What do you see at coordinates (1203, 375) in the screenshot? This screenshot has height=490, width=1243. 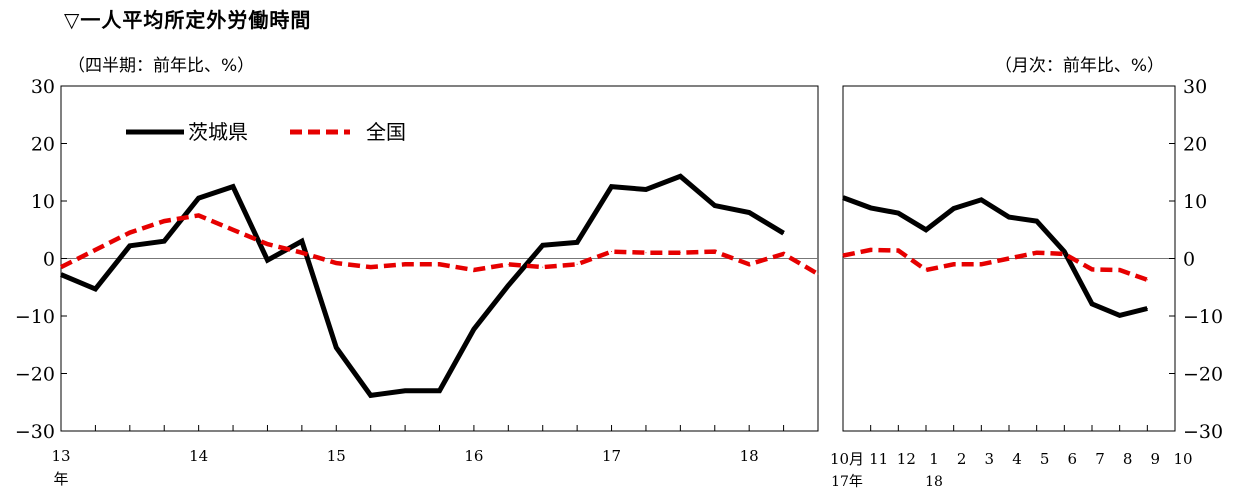 I see `monthly-y-tick-label: −20` at bounding box center [1203, 375].